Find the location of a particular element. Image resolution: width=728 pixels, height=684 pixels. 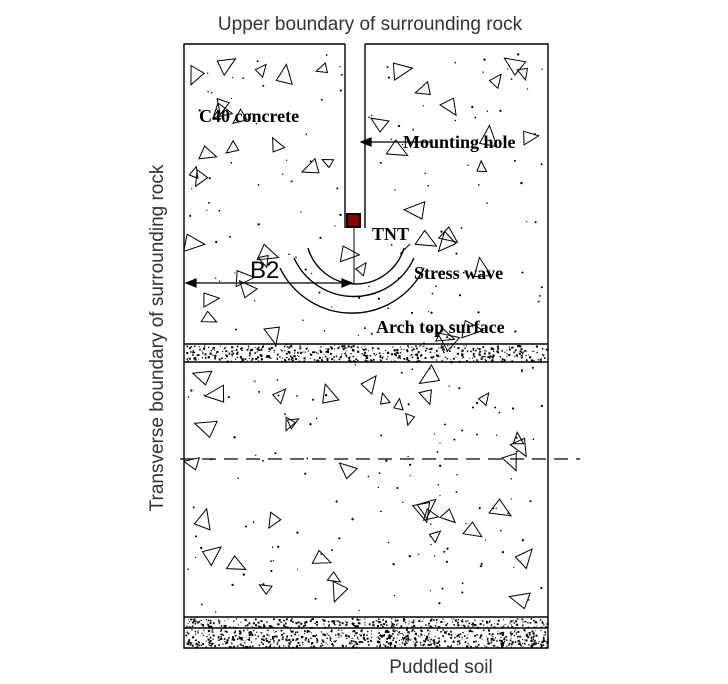

mounting-hole-label: Mounting hole is located at coordinates (459, 142).